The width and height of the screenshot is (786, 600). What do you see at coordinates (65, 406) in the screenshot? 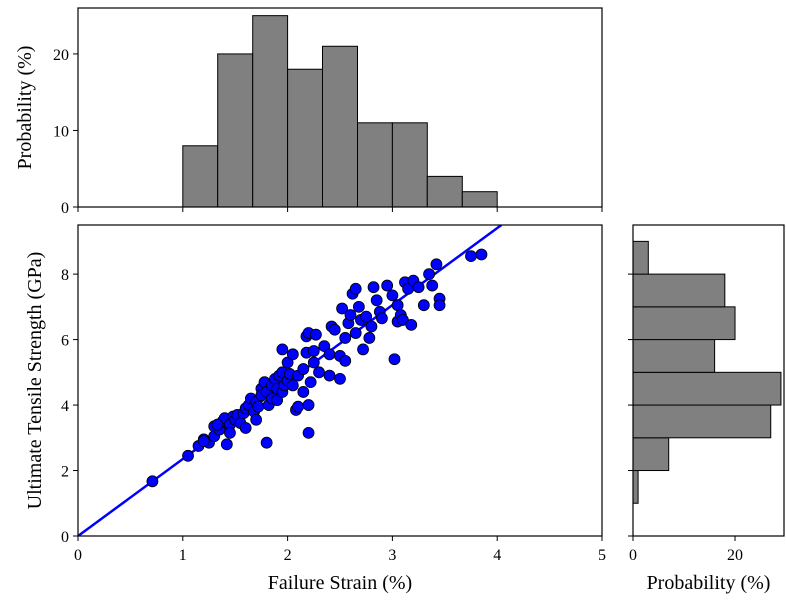
I see `y-tick-label: 4` at bounding box center [65, 406].